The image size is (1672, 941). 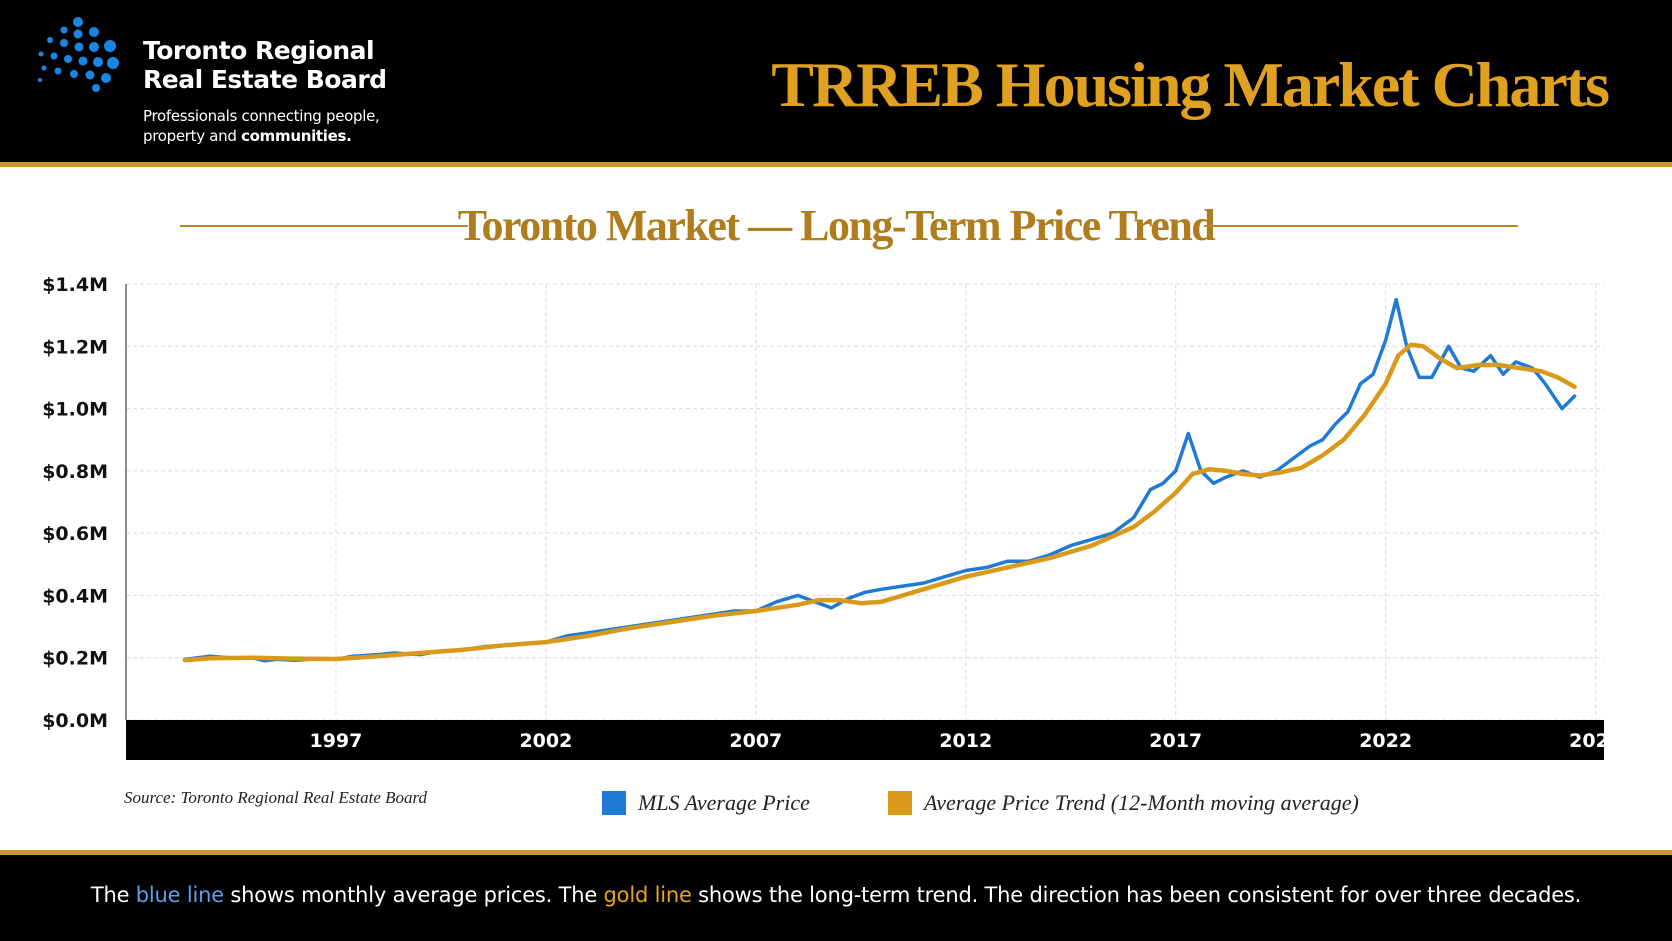 I want to click on footer-part1: The, so click(x=113, y=895).